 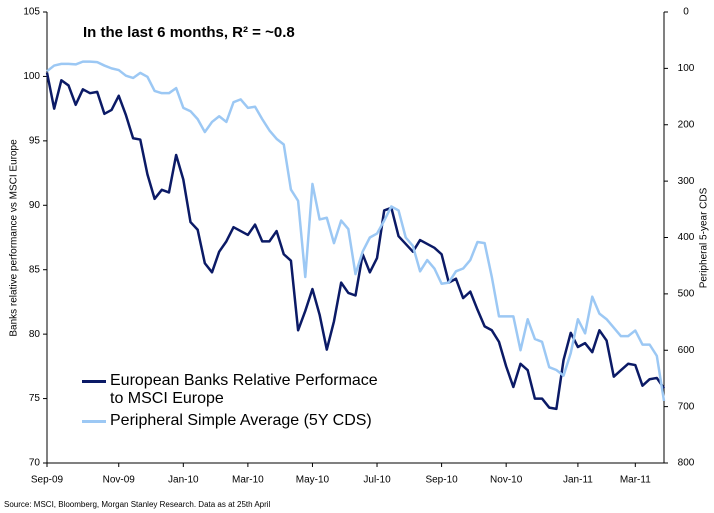 I want to click on x-tick-label: Sep-09, so click(x=47, y=480).